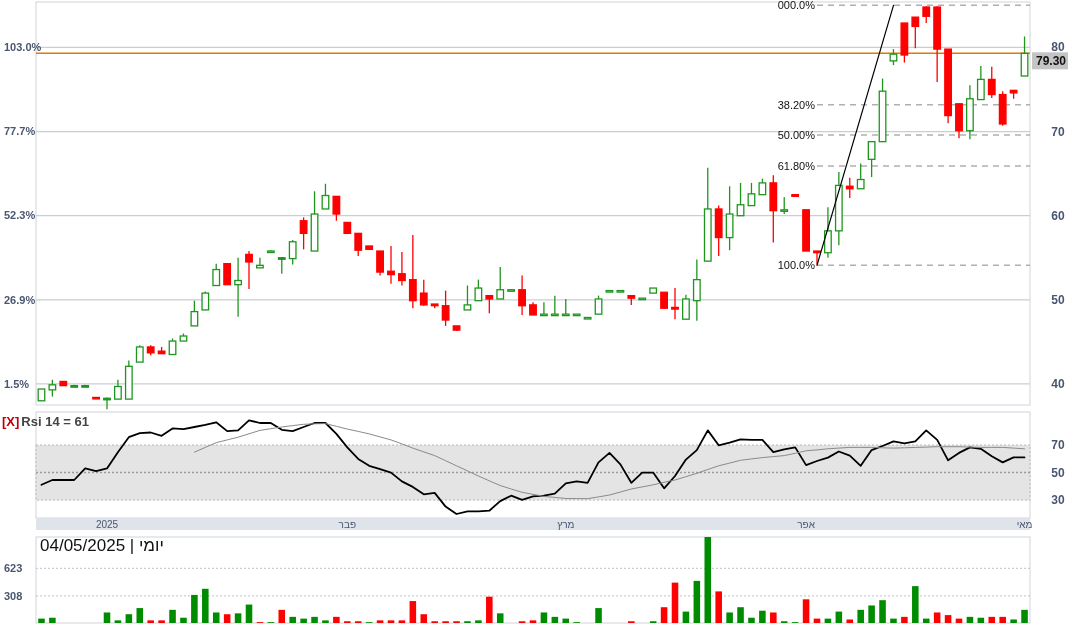 The image size is (1068, 626). I want to click on x-tick-label: אפר, so click(806, 524).